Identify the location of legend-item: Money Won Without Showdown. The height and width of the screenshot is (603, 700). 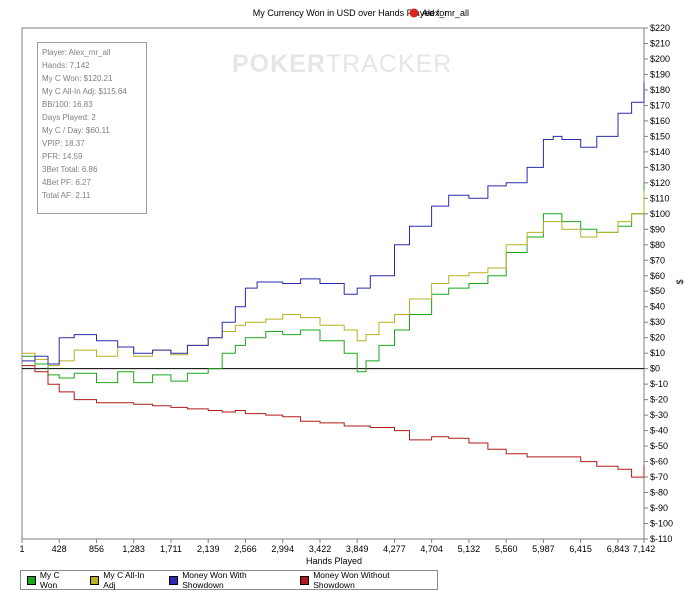
(365, 580).